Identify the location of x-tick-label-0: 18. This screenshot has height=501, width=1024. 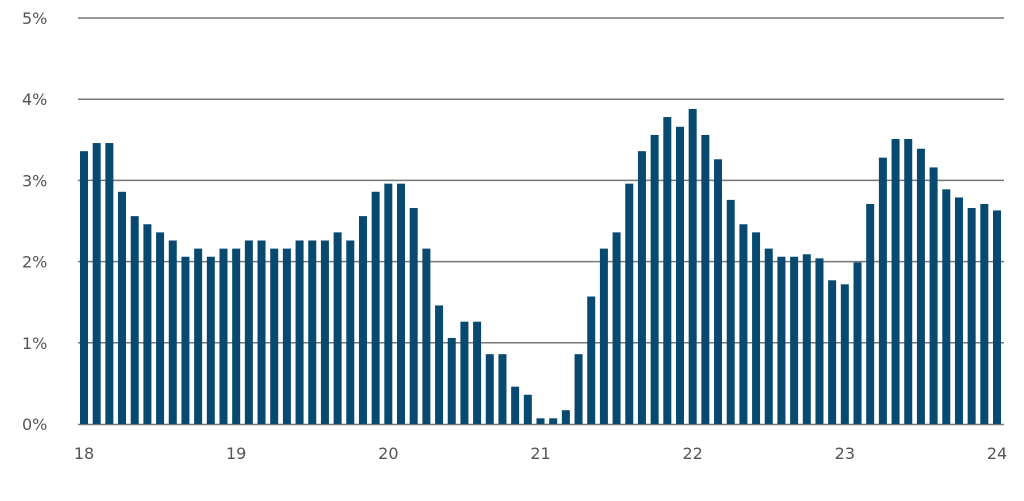
(84, 453).